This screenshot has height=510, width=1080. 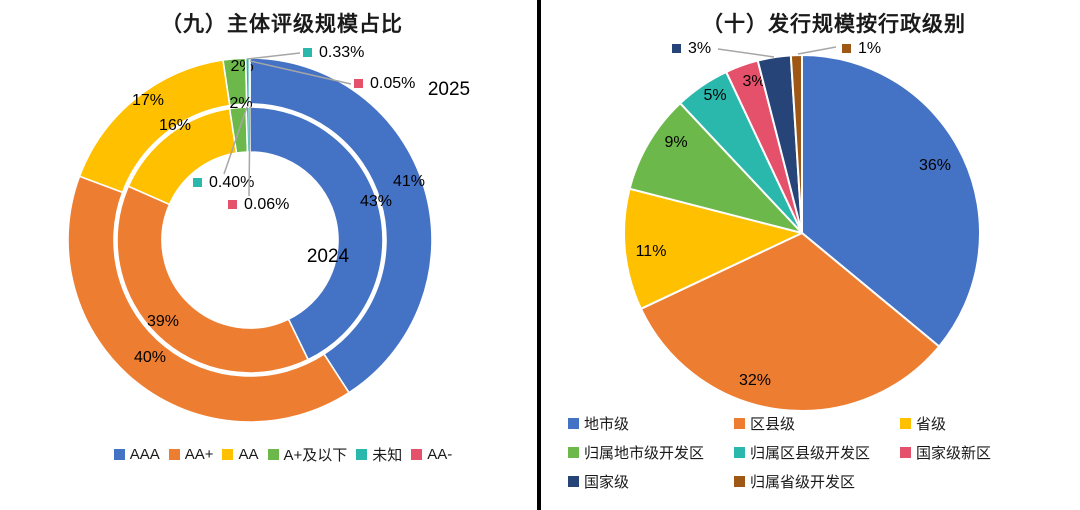 I want to click on admin-legend-item: 归属省级开发区, so click(x=817, y=481).